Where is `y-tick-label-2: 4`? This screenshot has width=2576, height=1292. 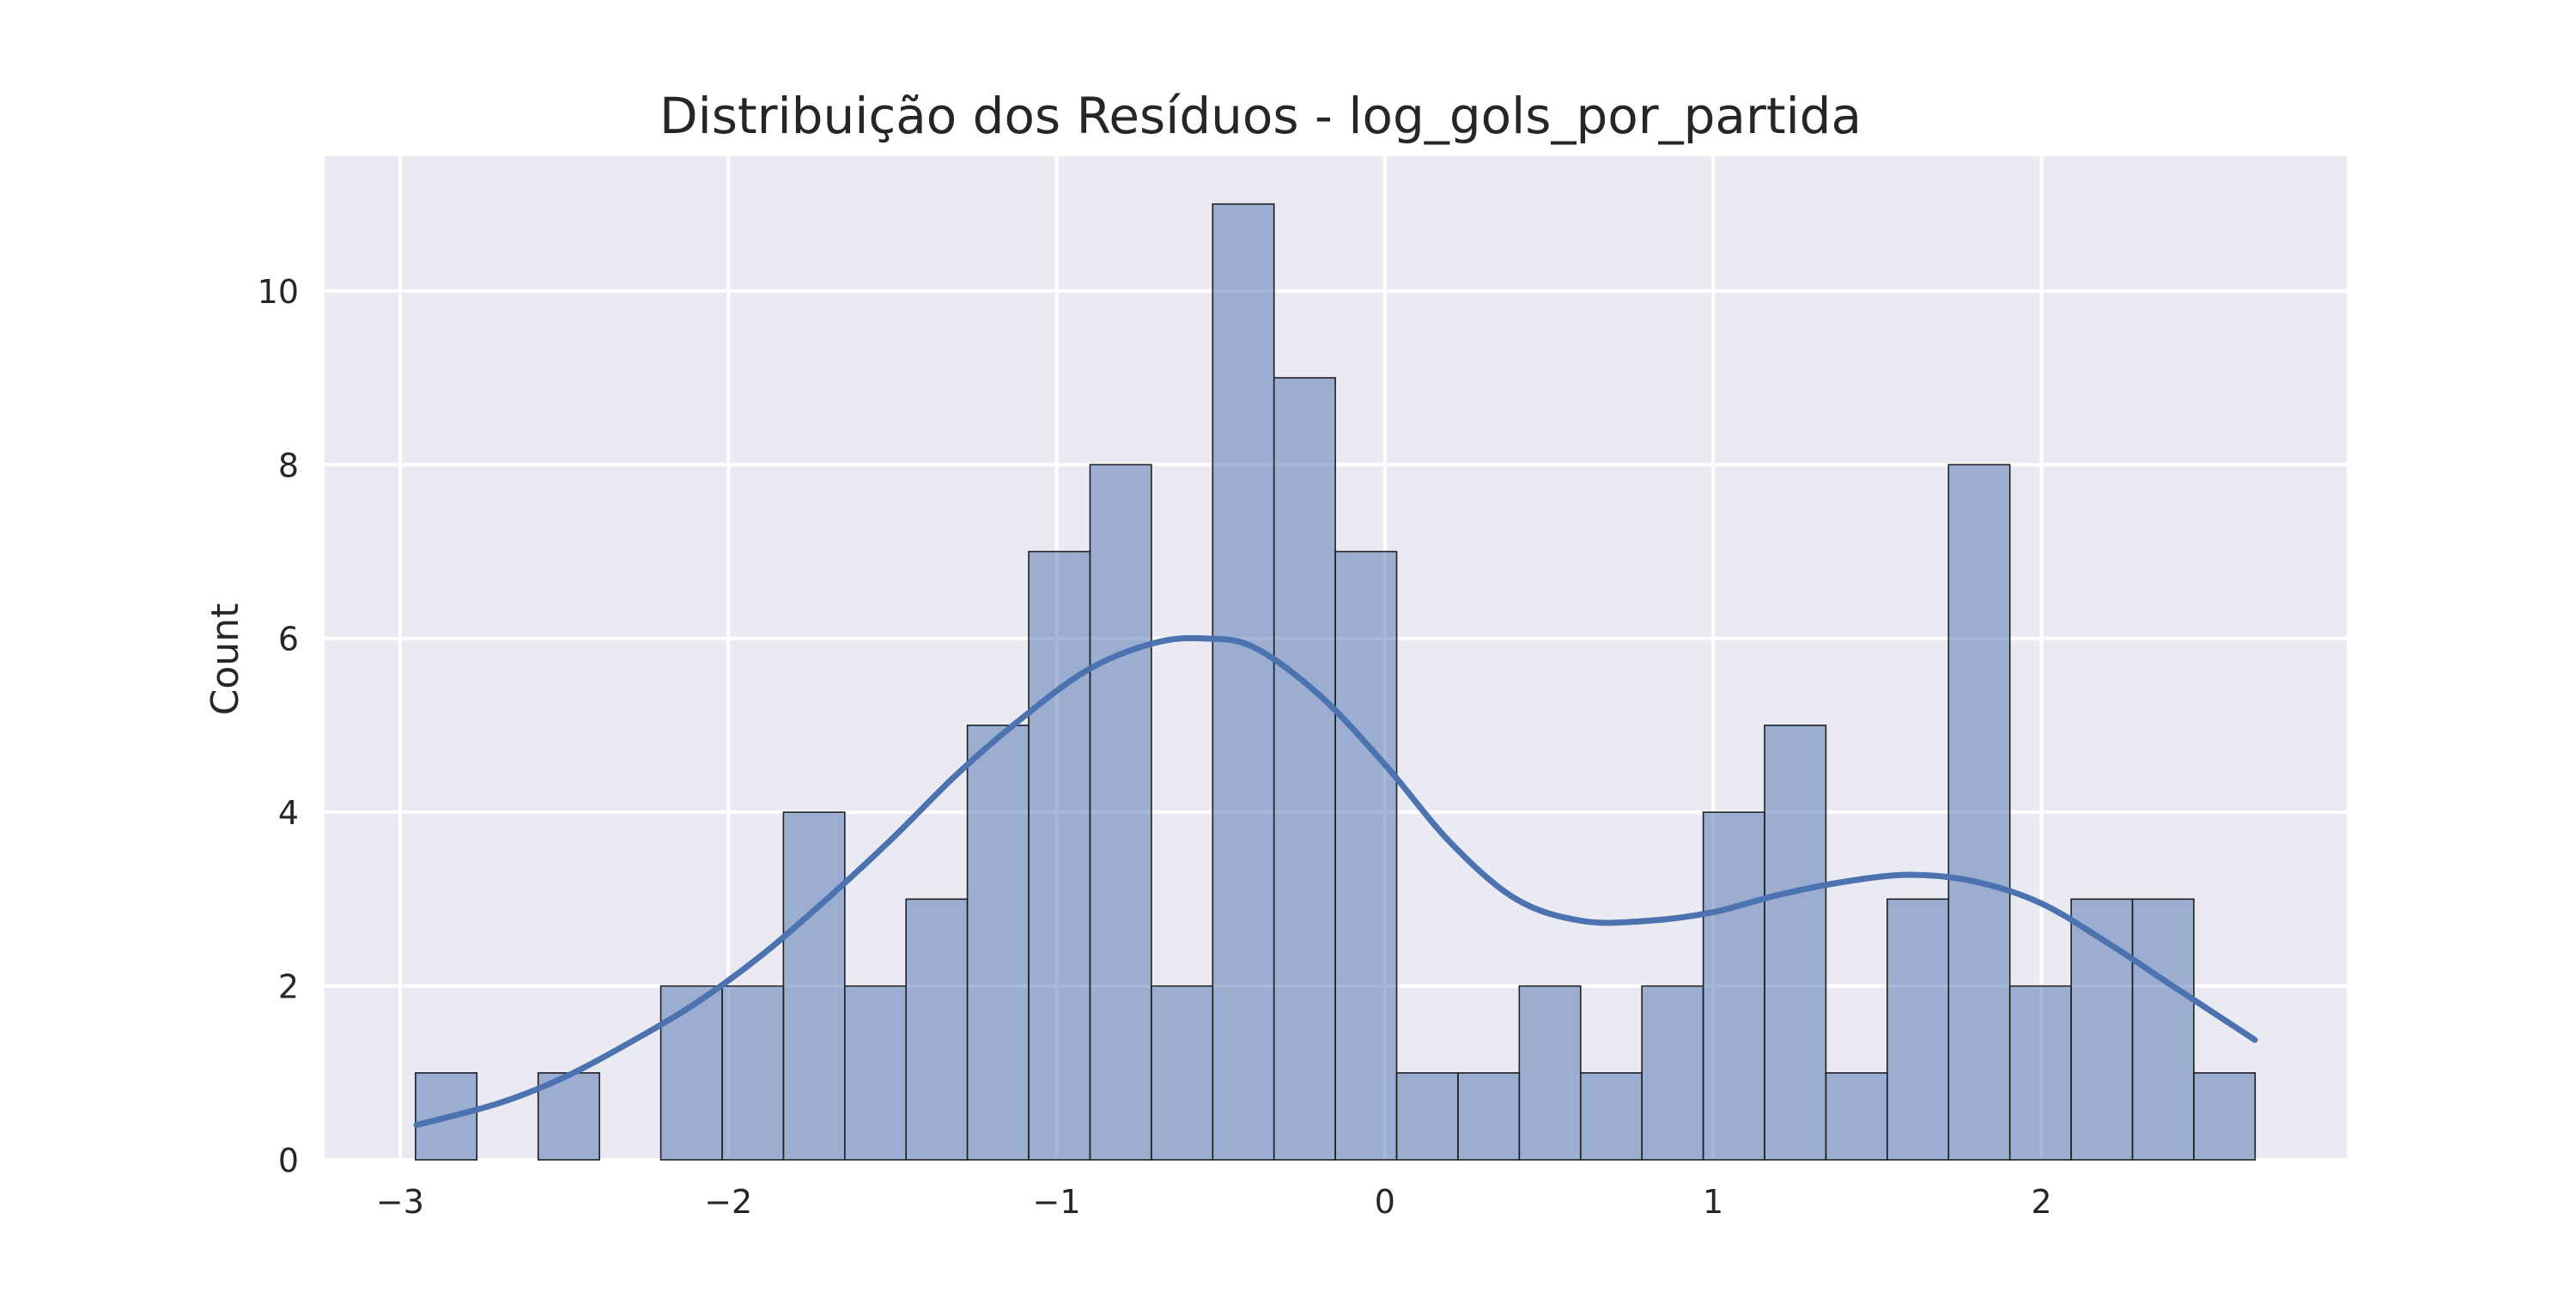
y-tick-label-2: 4 is located at coordinates (289, 813).